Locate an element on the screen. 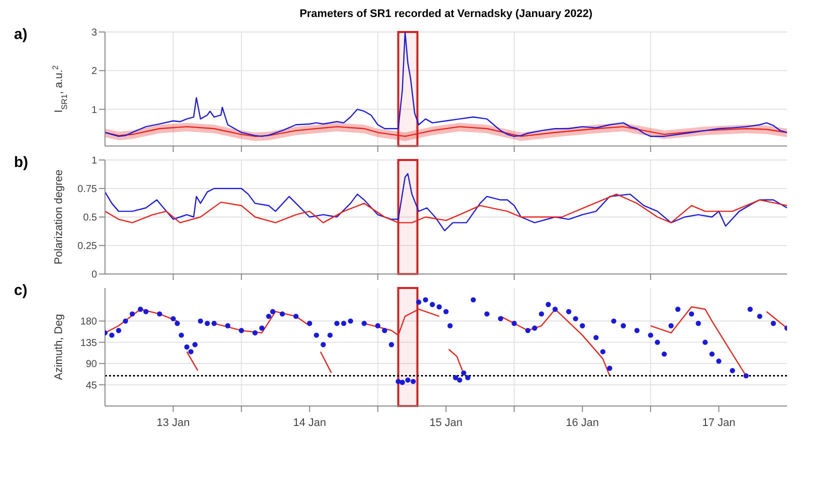  y-tick-label: 180 is located at coordinates (89, 322).